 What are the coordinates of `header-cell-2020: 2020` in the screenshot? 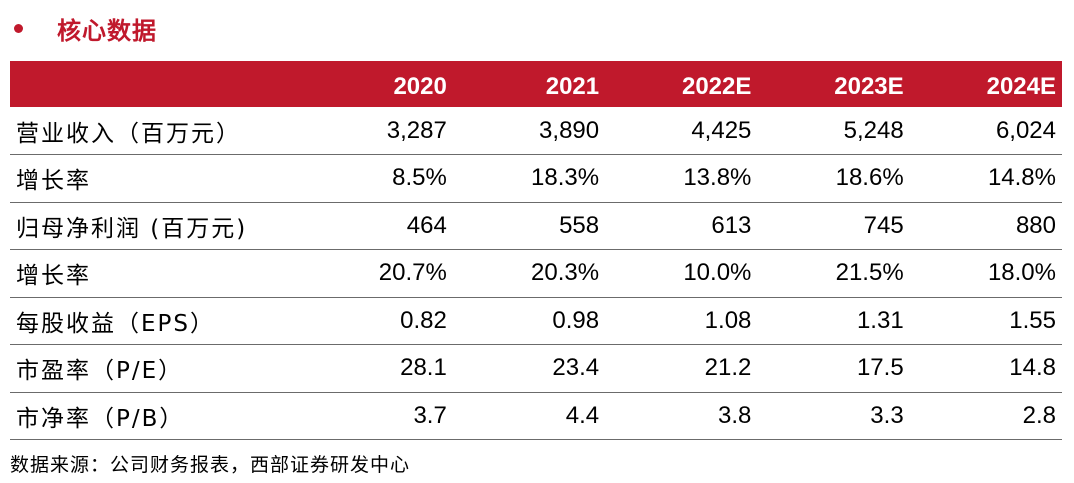 It's located at (420, 86).